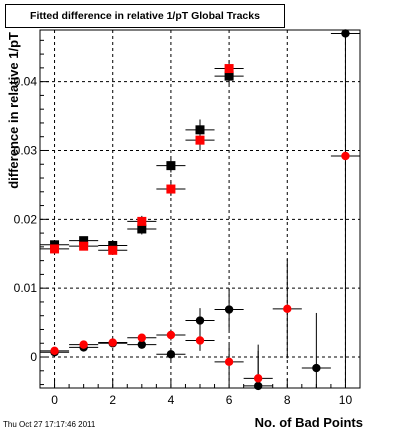 This screenshot has height=433, width=400. What do you see at coordinates (54, 400) in the screenshot?
I see `x-tick-label: 0` at bounding box center [54, 400].